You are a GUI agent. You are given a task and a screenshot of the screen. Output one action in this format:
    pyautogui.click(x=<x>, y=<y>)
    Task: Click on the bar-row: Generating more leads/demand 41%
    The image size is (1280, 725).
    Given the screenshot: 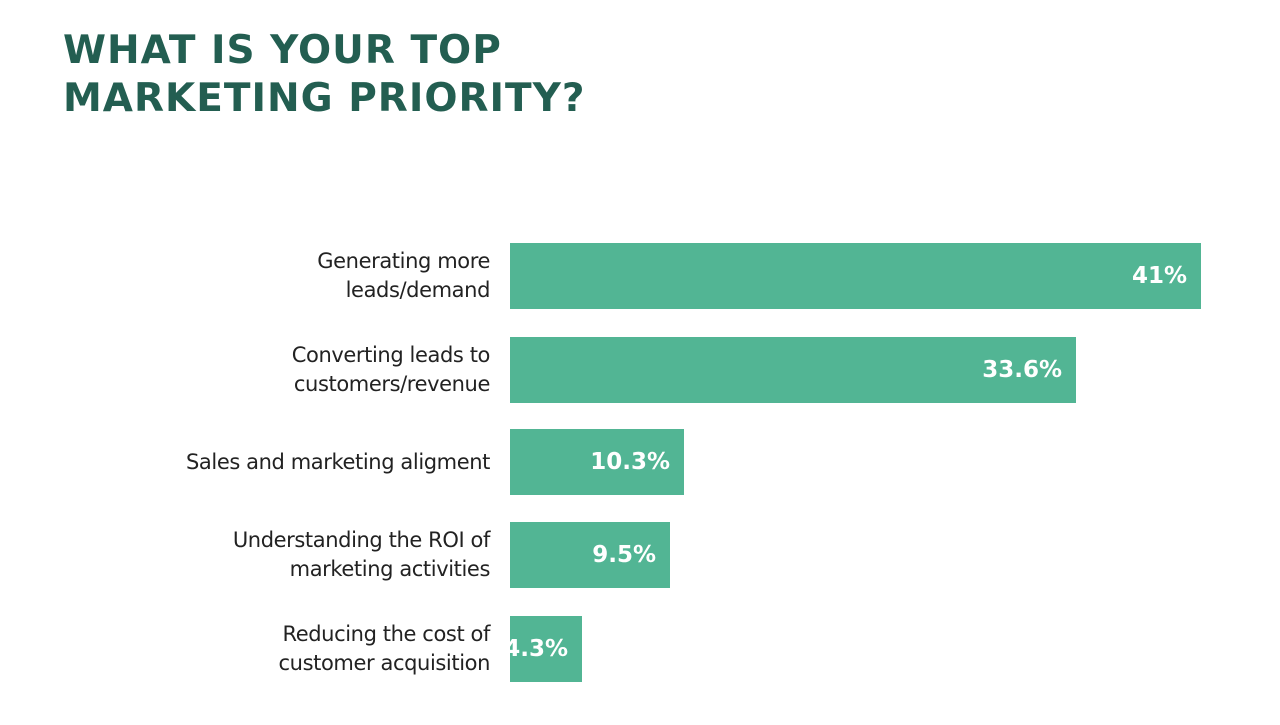 What is the action you would take?
    pyautogui.click(x=640, y=276)
    